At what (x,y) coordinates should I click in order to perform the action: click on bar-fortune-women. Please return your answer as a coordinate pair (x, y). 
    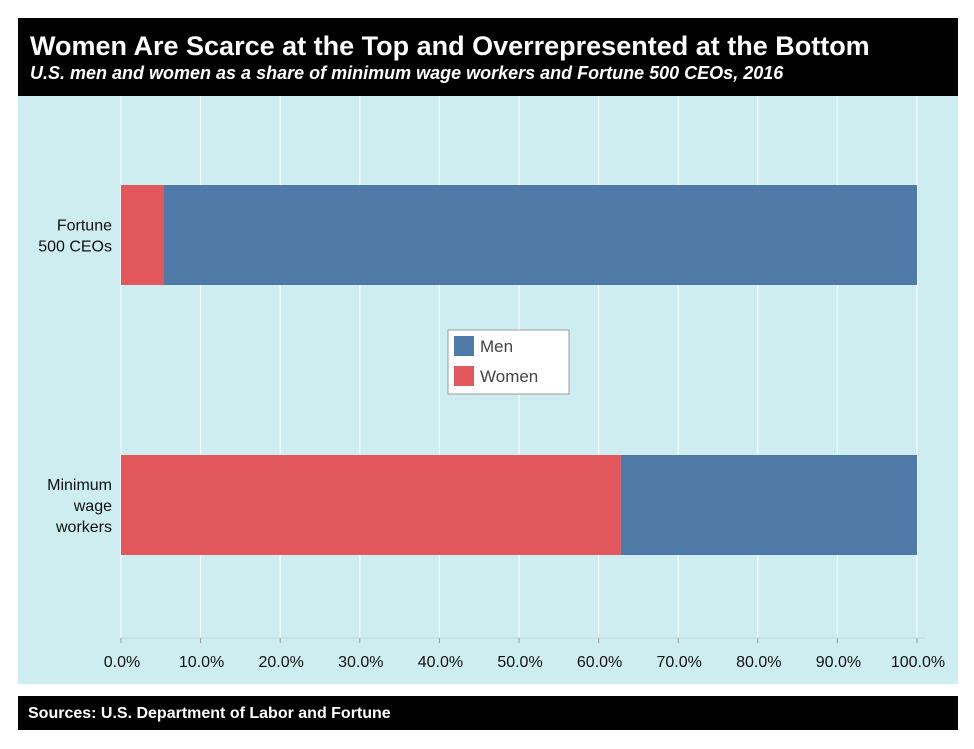
    Looking at the image, I should click on (142, 235).